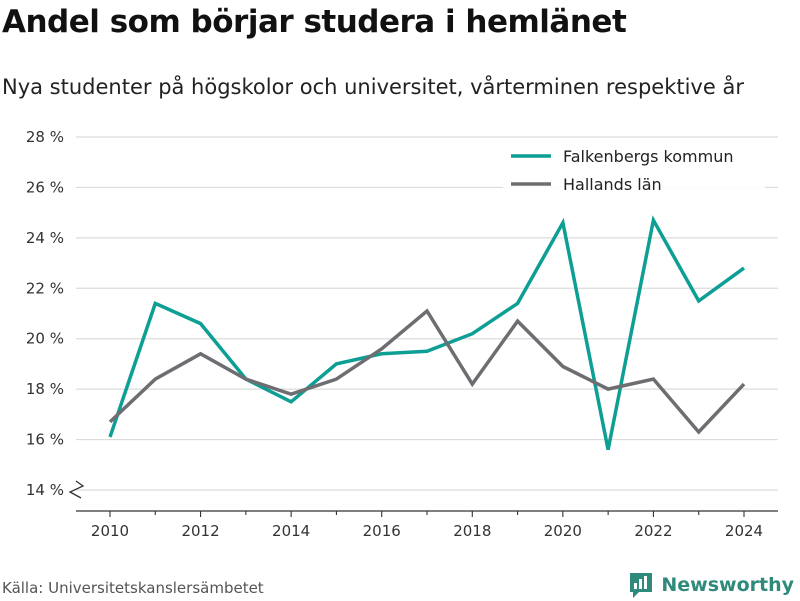 The height and width of the screenshot is (601, 800). What do you see at coordinates (291, 531) in the screenshot?
I see `x-tick-label: 2014` at bounding box center [291, 531].